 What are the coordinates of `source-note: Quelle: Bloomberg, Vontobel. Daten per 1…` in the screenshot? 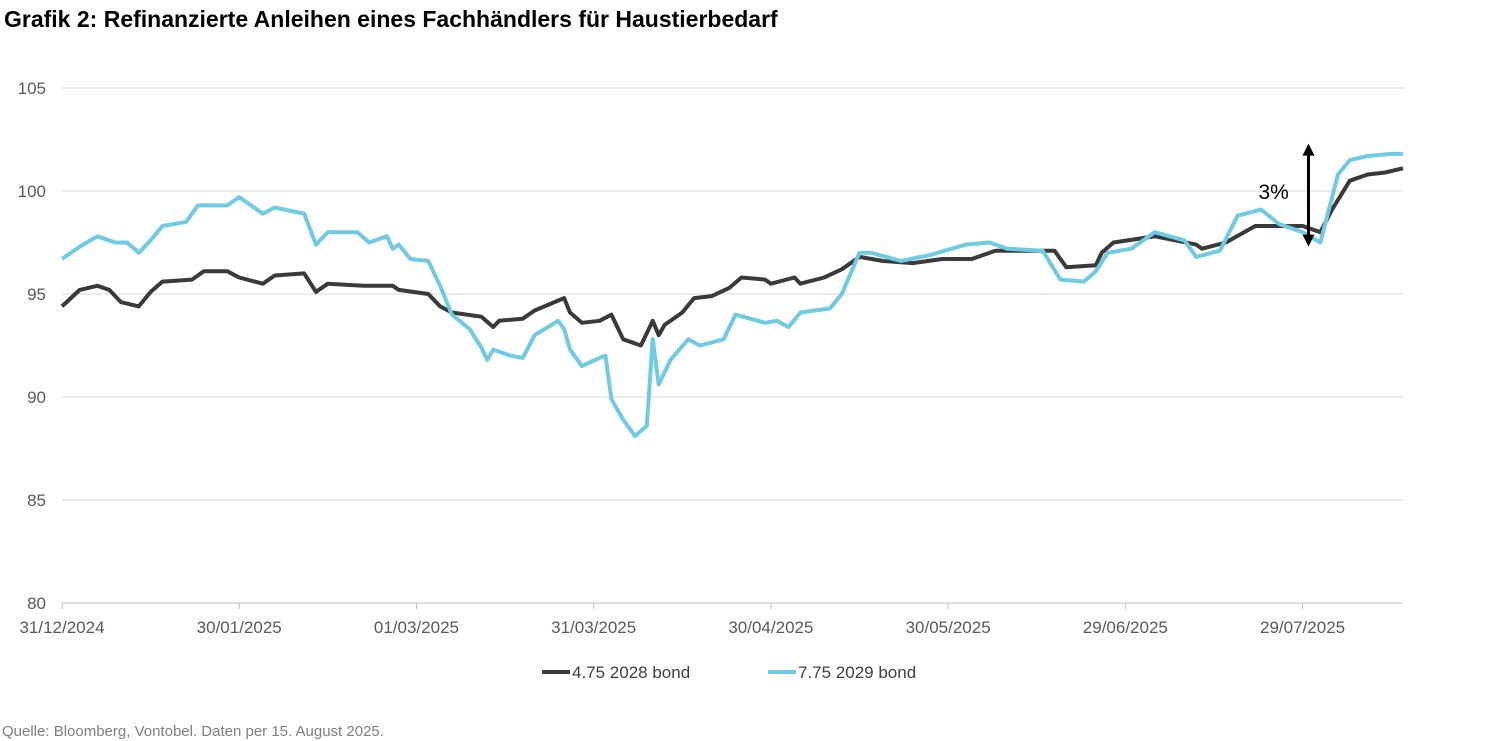 It's located at (193, 731).